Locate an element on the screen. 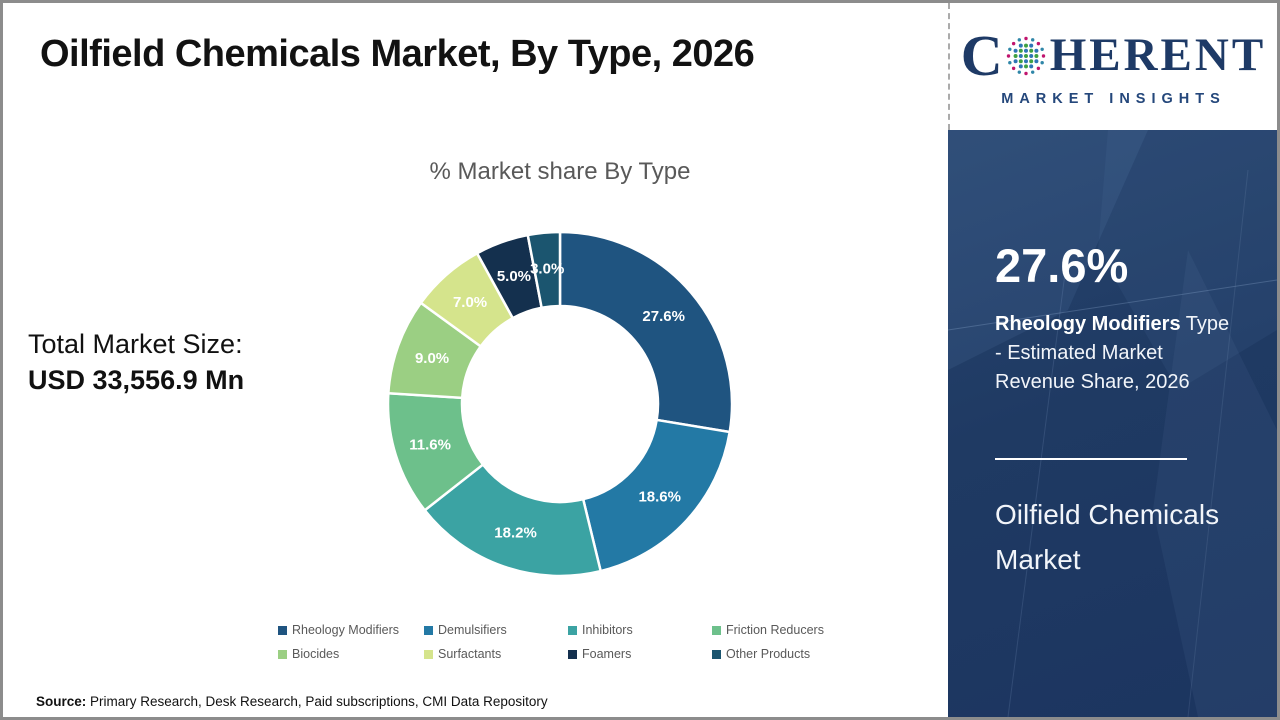  logo-letter-c: C is located at coordinates (981, 55).